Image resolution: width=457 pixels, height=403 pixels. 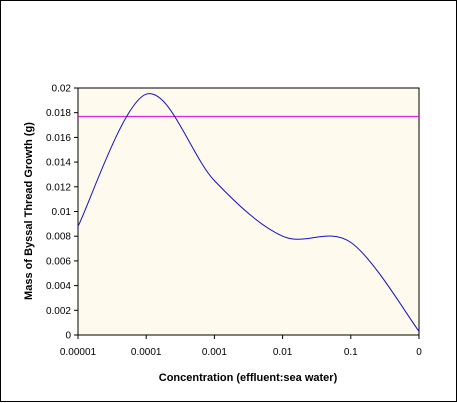 I want to click on y-axis-title: Mass of Byssal Thread Growth (g), so click(x=29, y=211).